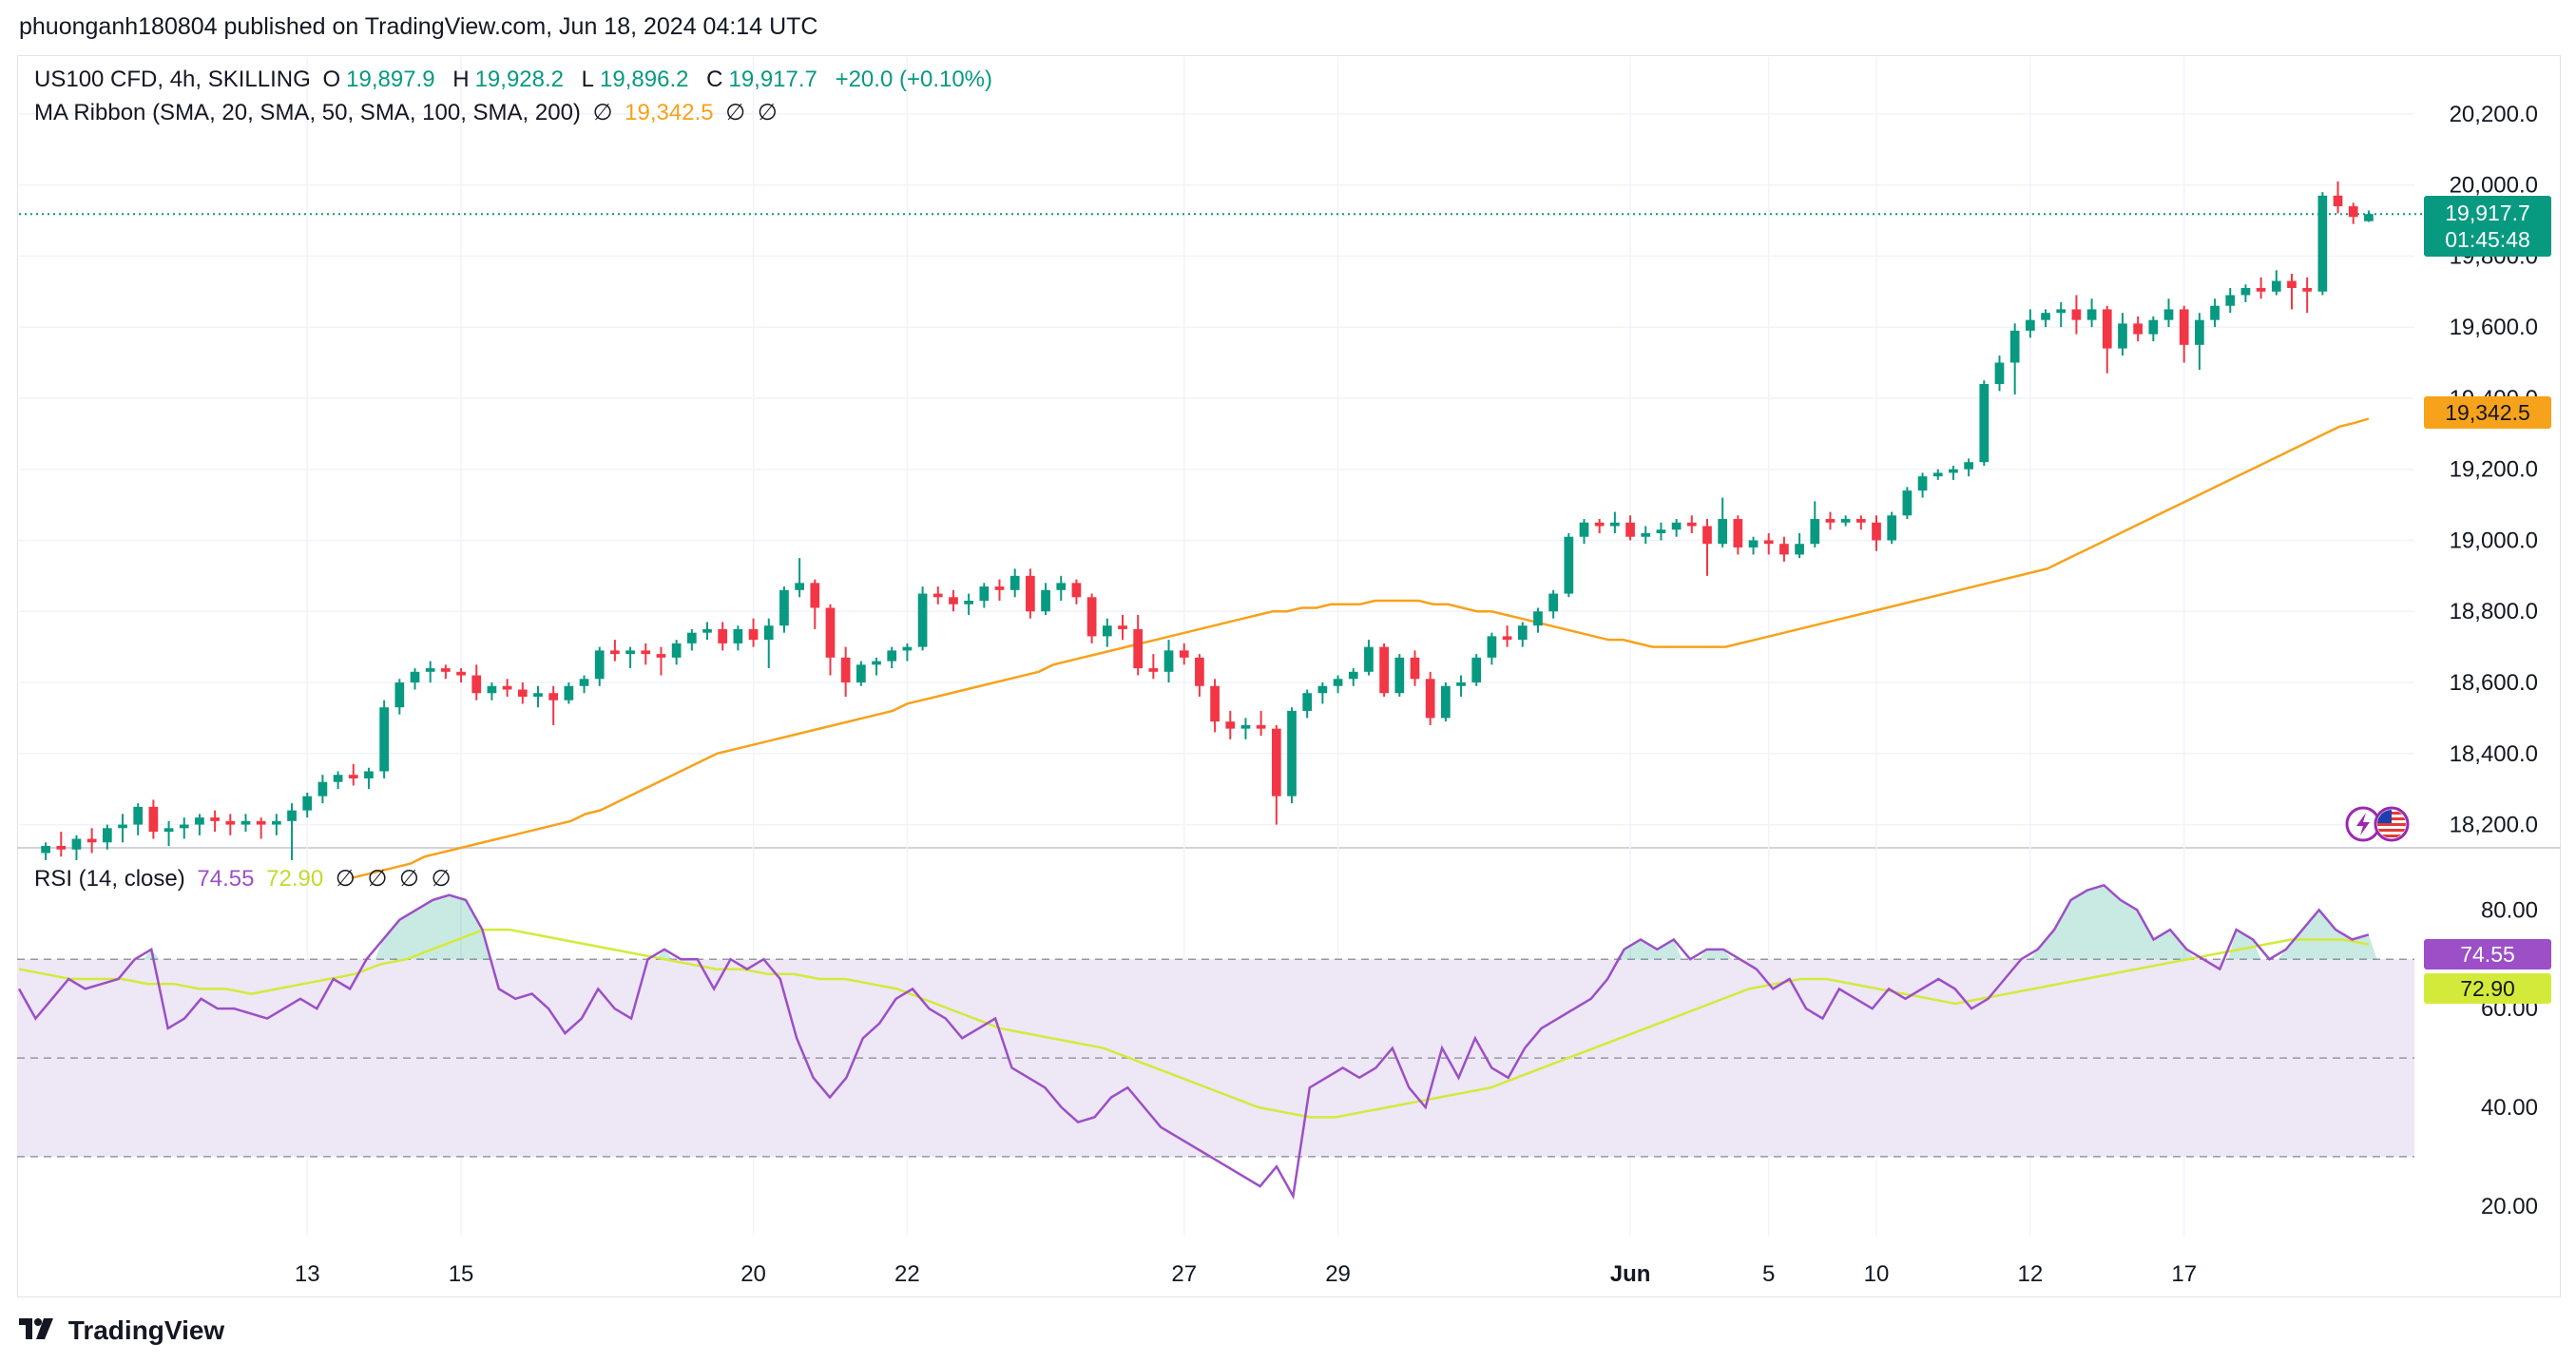 The image size is (2576, 1363). What do you see at coordinates (226, 879) in the screenshot?
I see `rsi-value: 74.55` at bounding box center [226, 879].